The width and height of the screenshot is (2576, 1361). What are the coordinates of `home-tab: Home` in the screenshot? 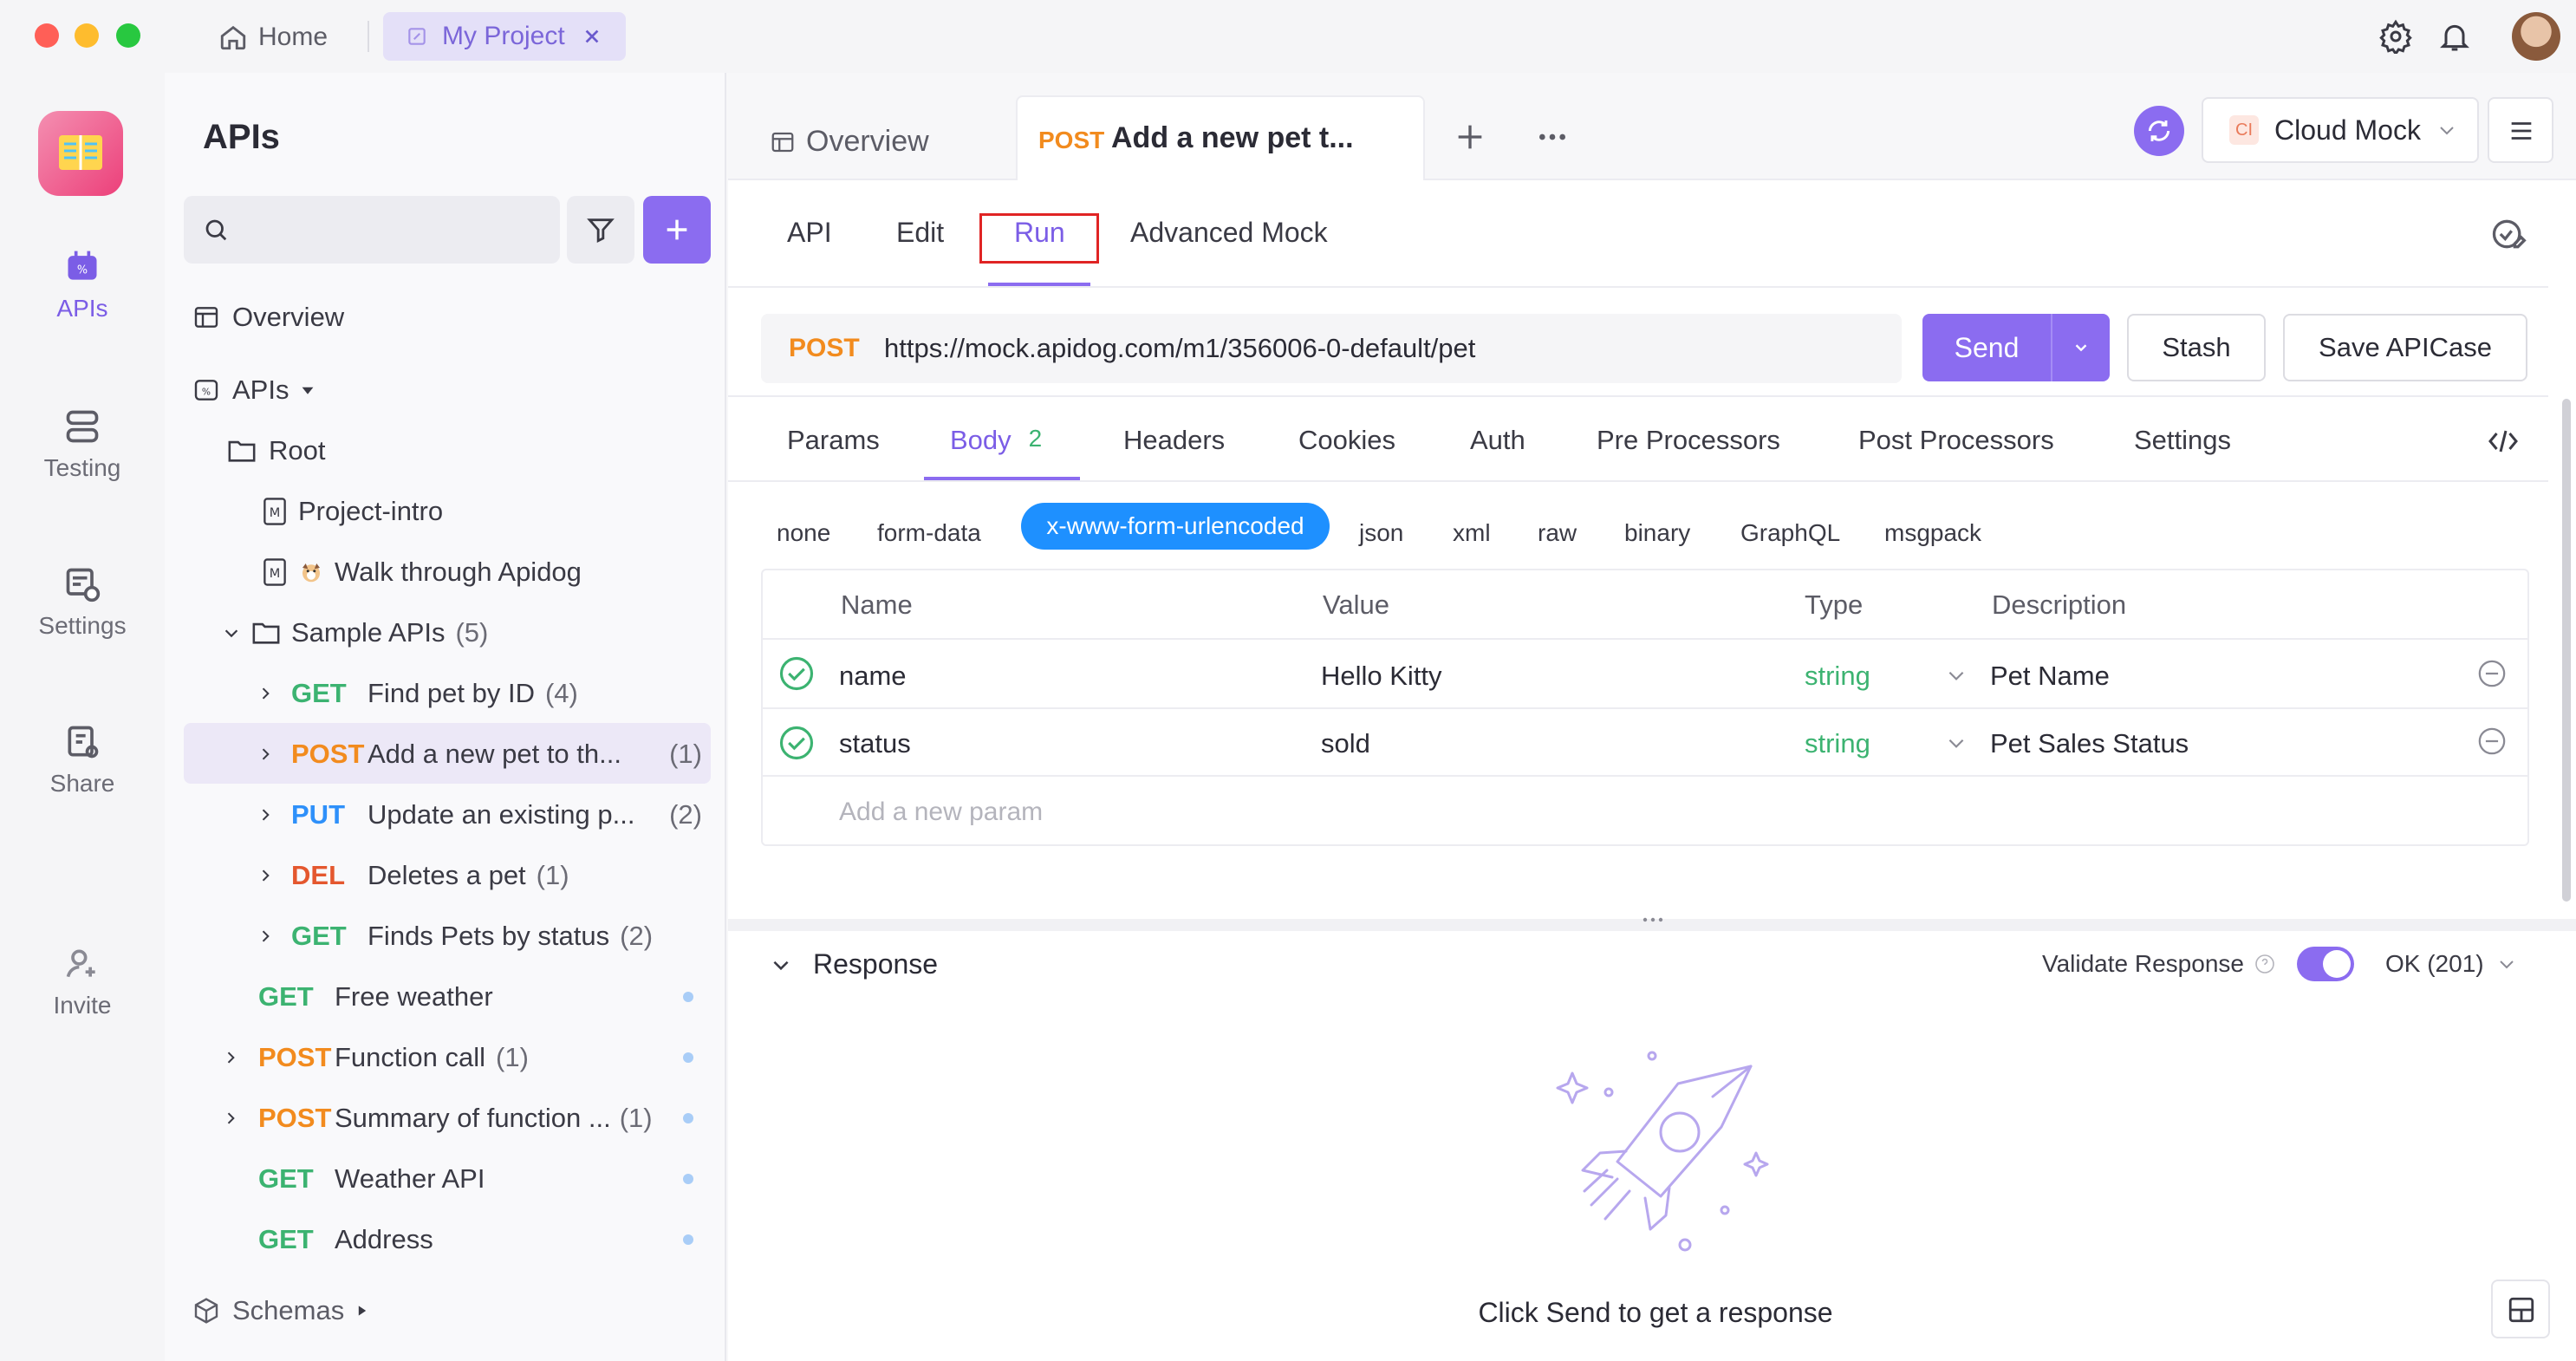 It's located at (273, 38).